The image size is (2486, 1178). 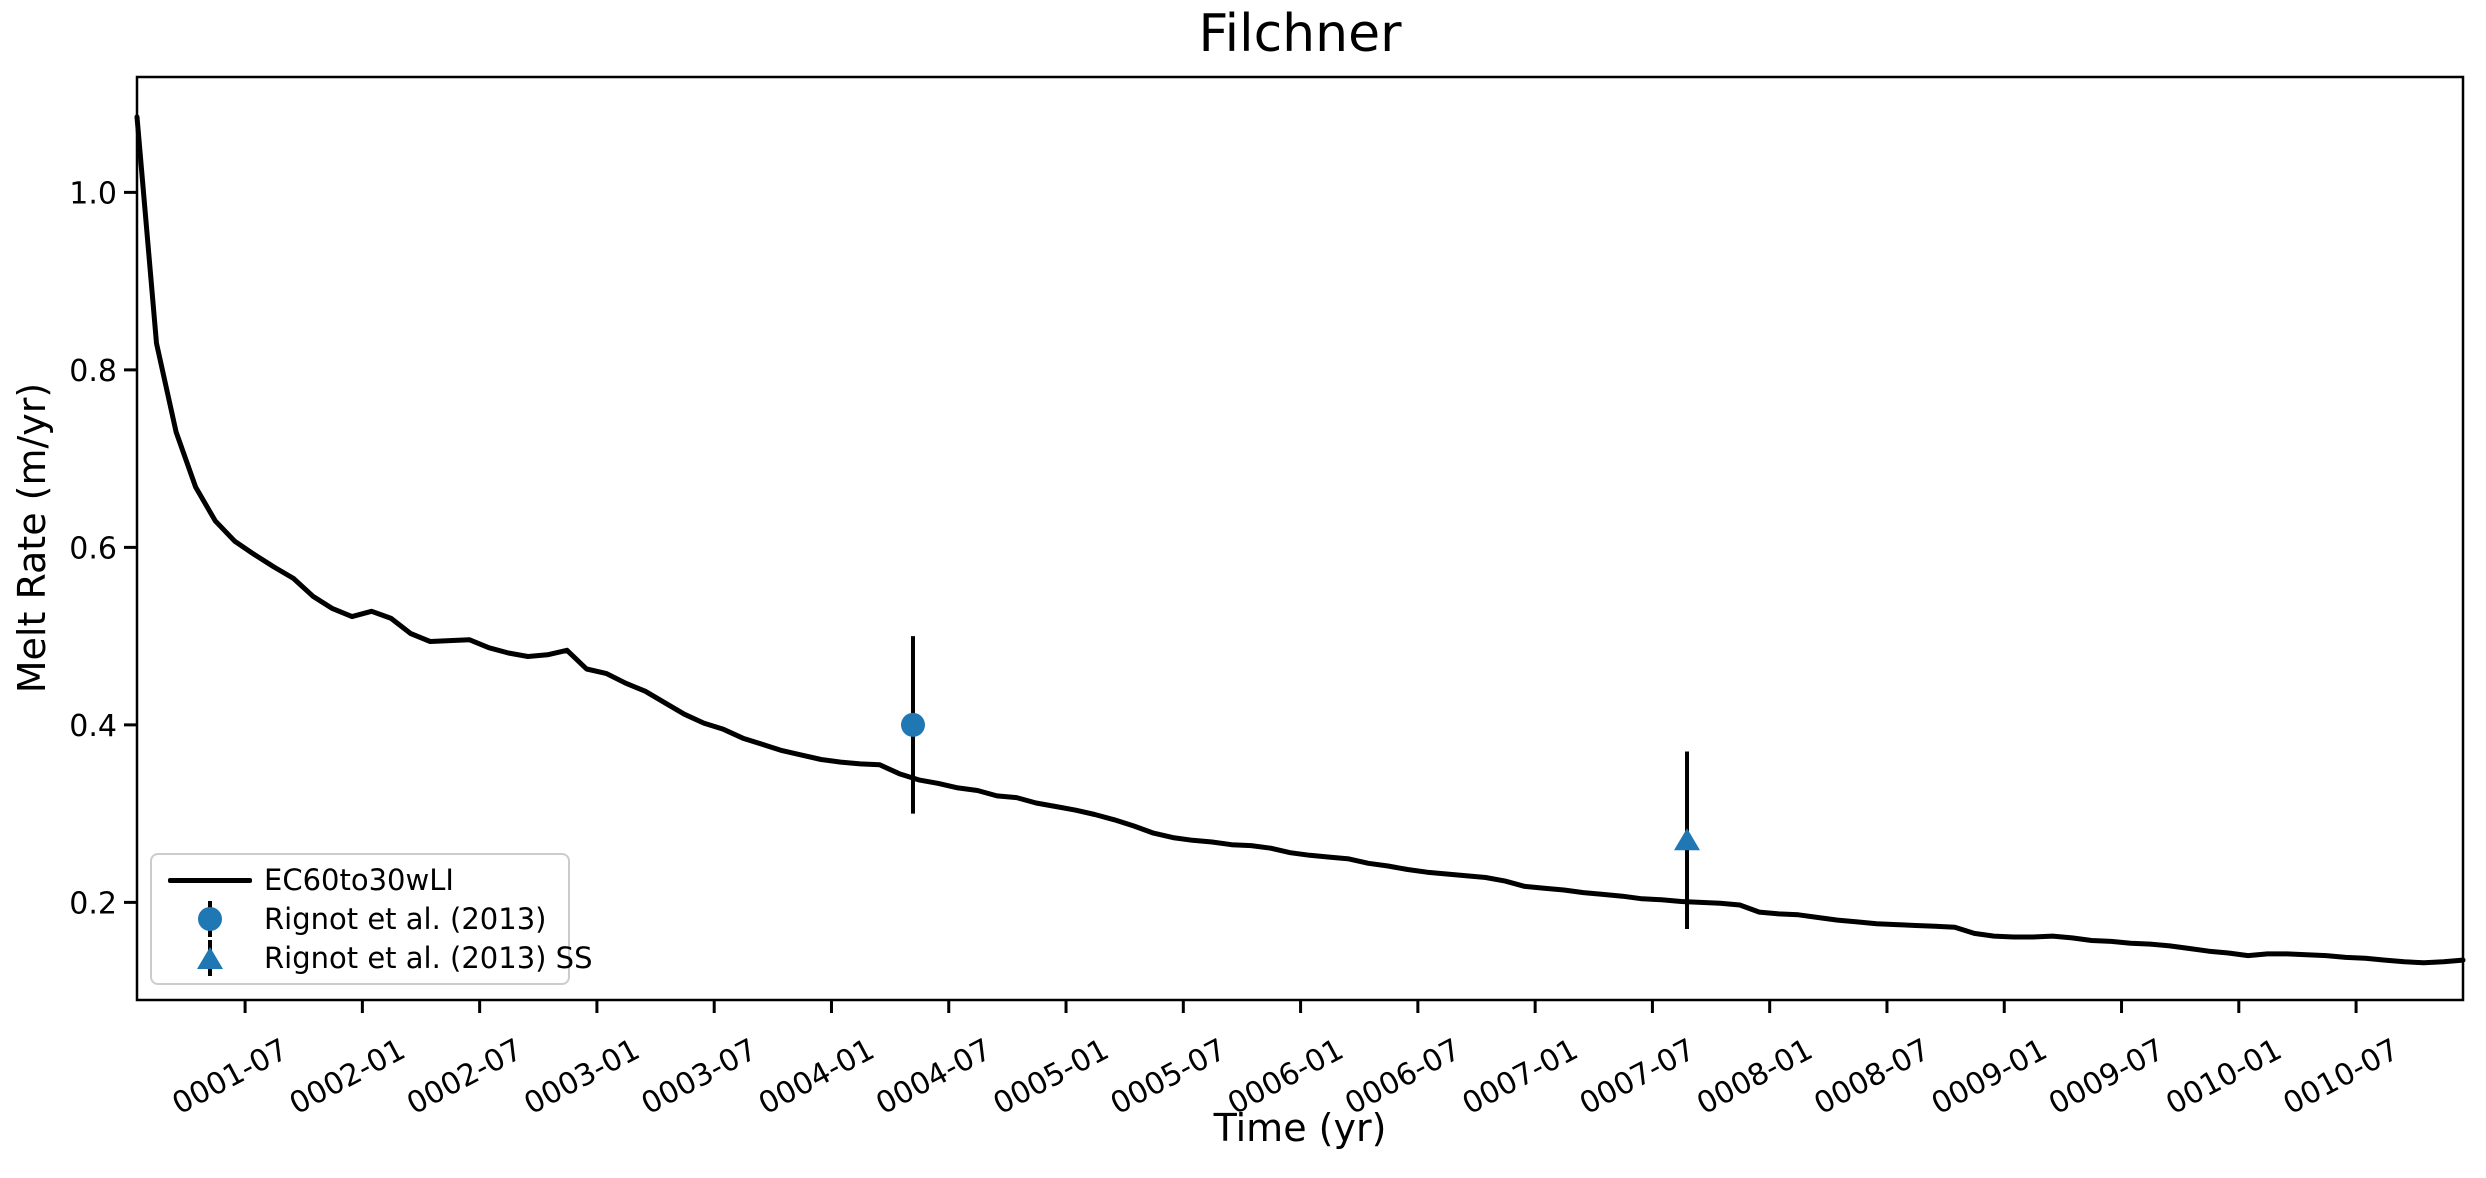 I want to click on legend-label: Rignot et al. (2013) SS, so click(x=428, y=957).